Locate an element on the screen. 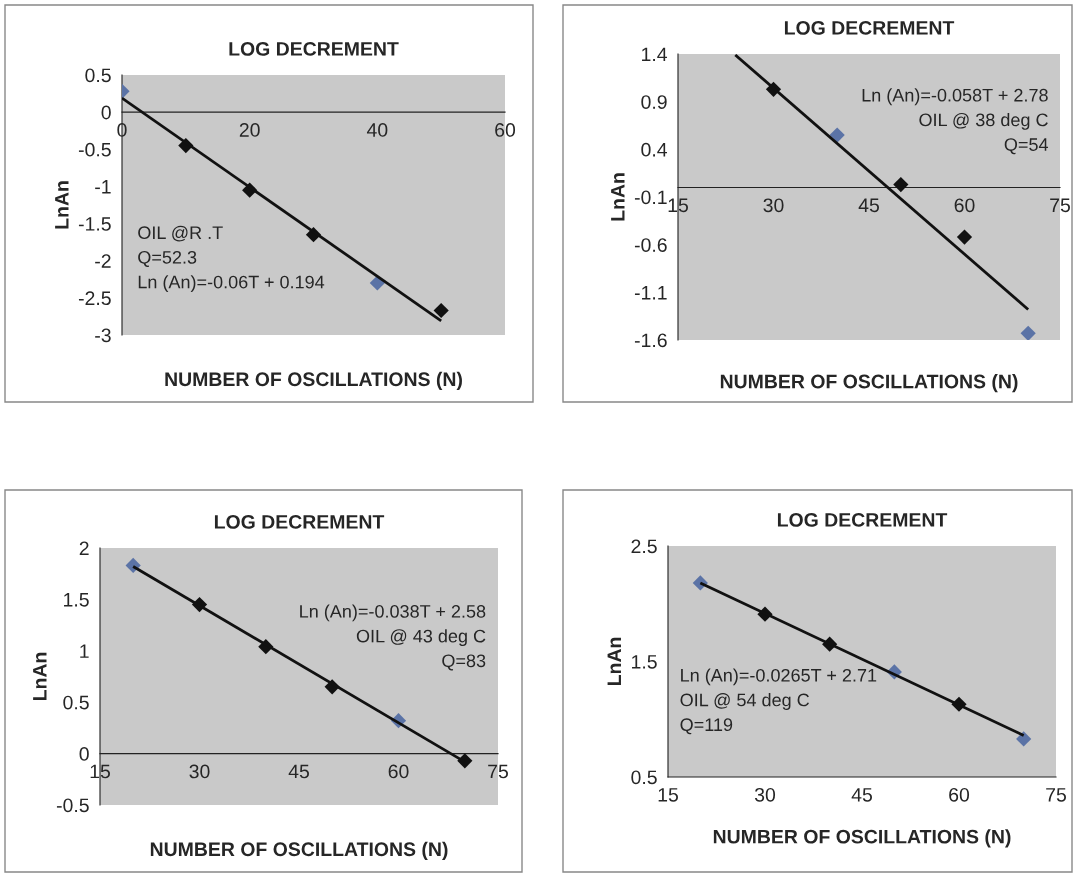  y-tick-label: 1.4 is located at coordinates (655, 54).